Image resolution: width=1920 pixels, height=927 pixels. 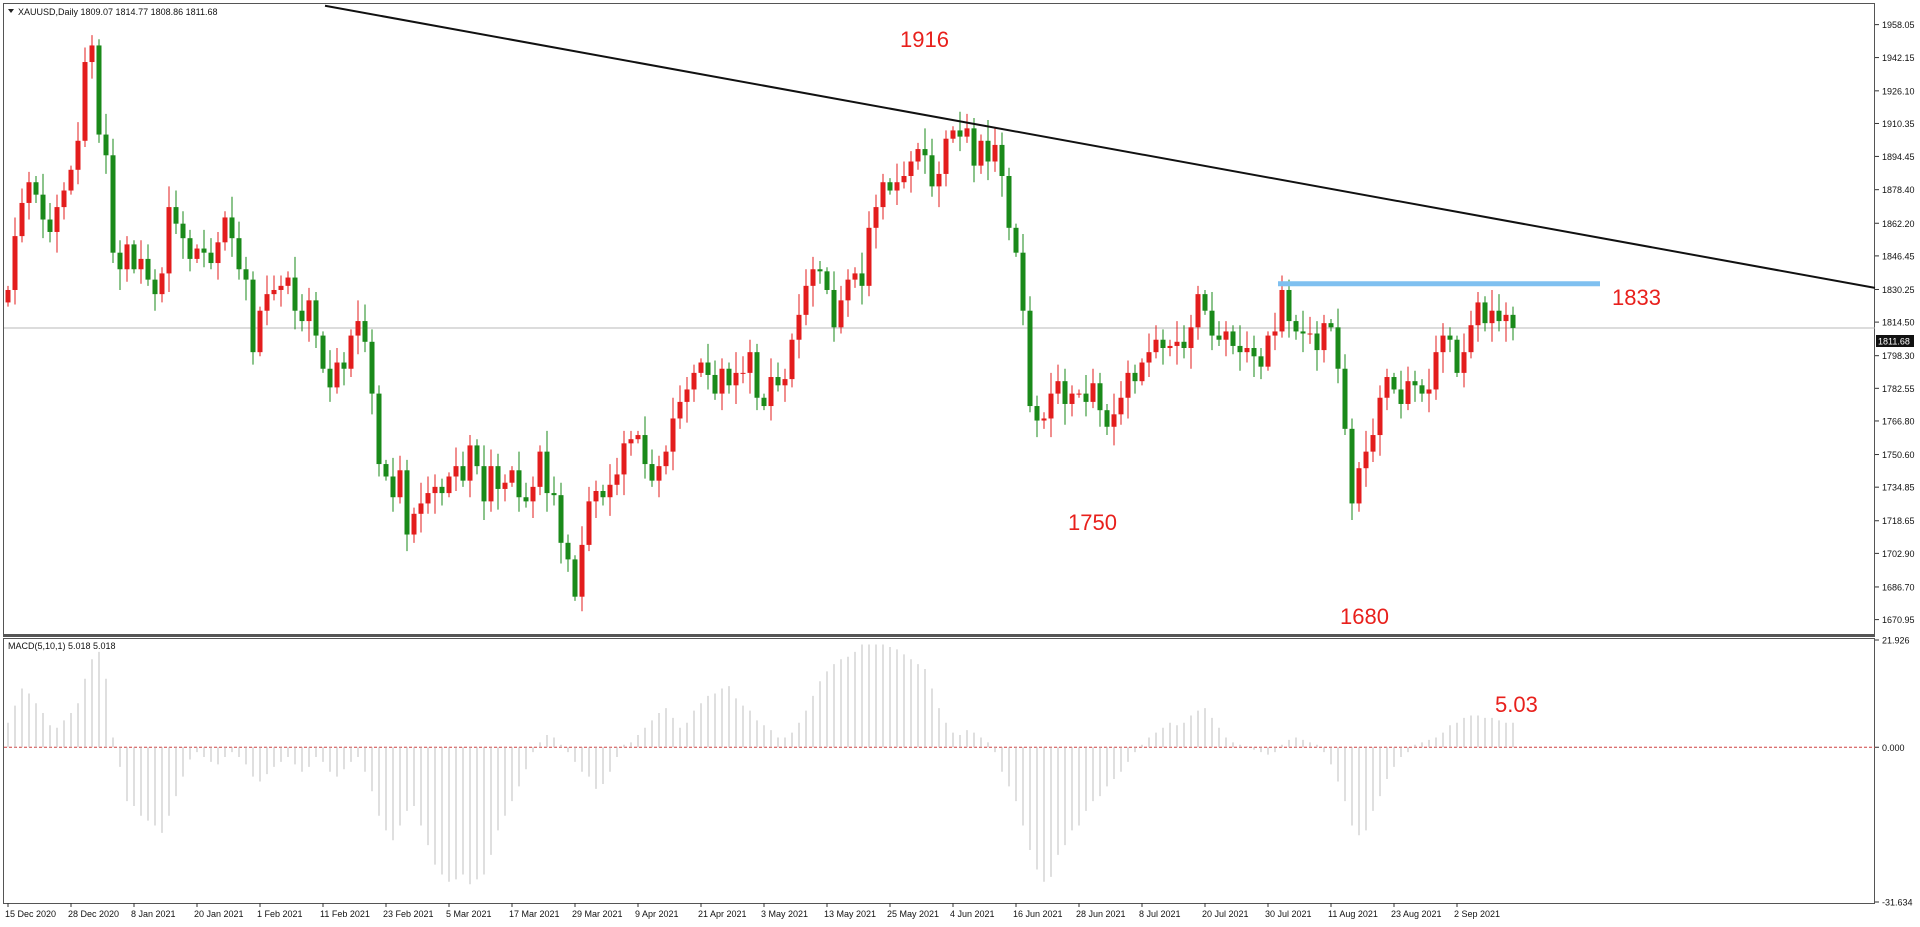 What do you see at coordinates (408, 914) in the screenshot?
I see `x-tick-label: 23 Feb 2021` at bounding box center [408, 914].